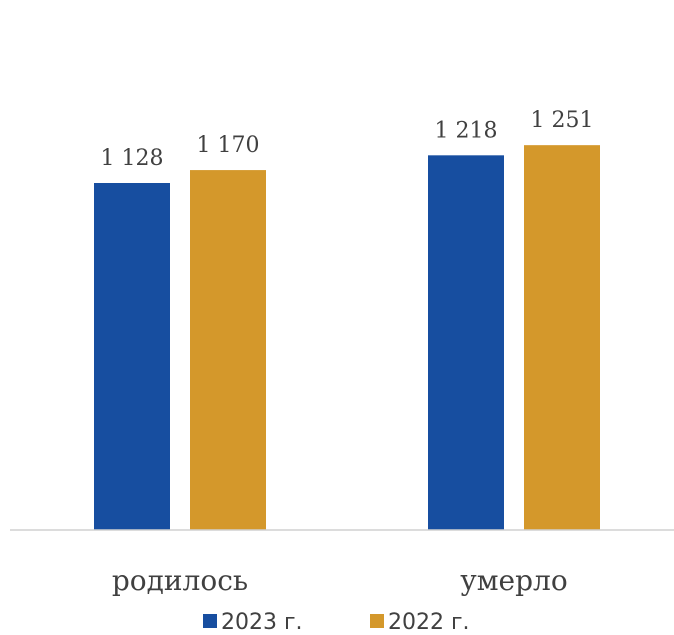  I want to click on legend: 2023 г. 2022 г., so click(336, 622).